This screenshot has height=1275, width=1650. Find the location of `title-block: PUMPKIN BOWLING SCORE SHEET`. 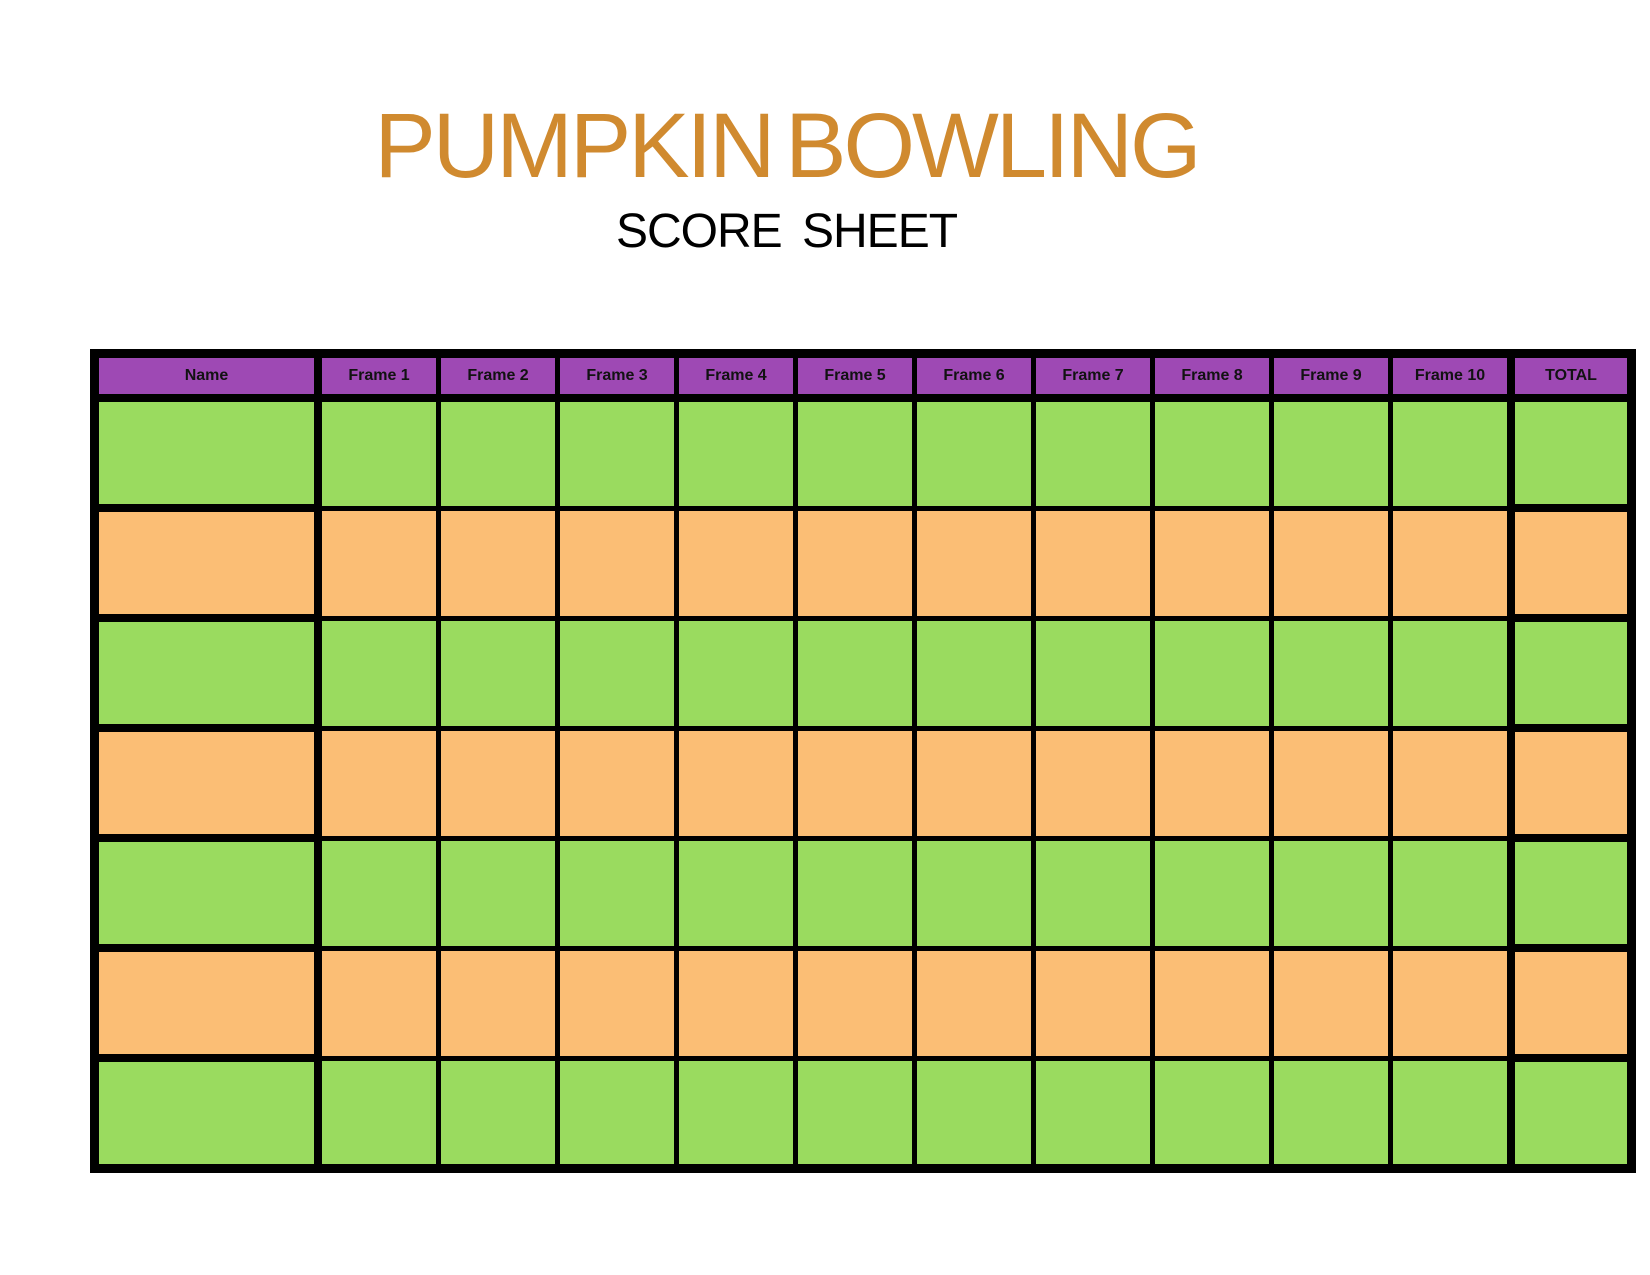

title-block: PUMPKIN BOWLING SCORE SHEET is located at coordinates (786, 178).